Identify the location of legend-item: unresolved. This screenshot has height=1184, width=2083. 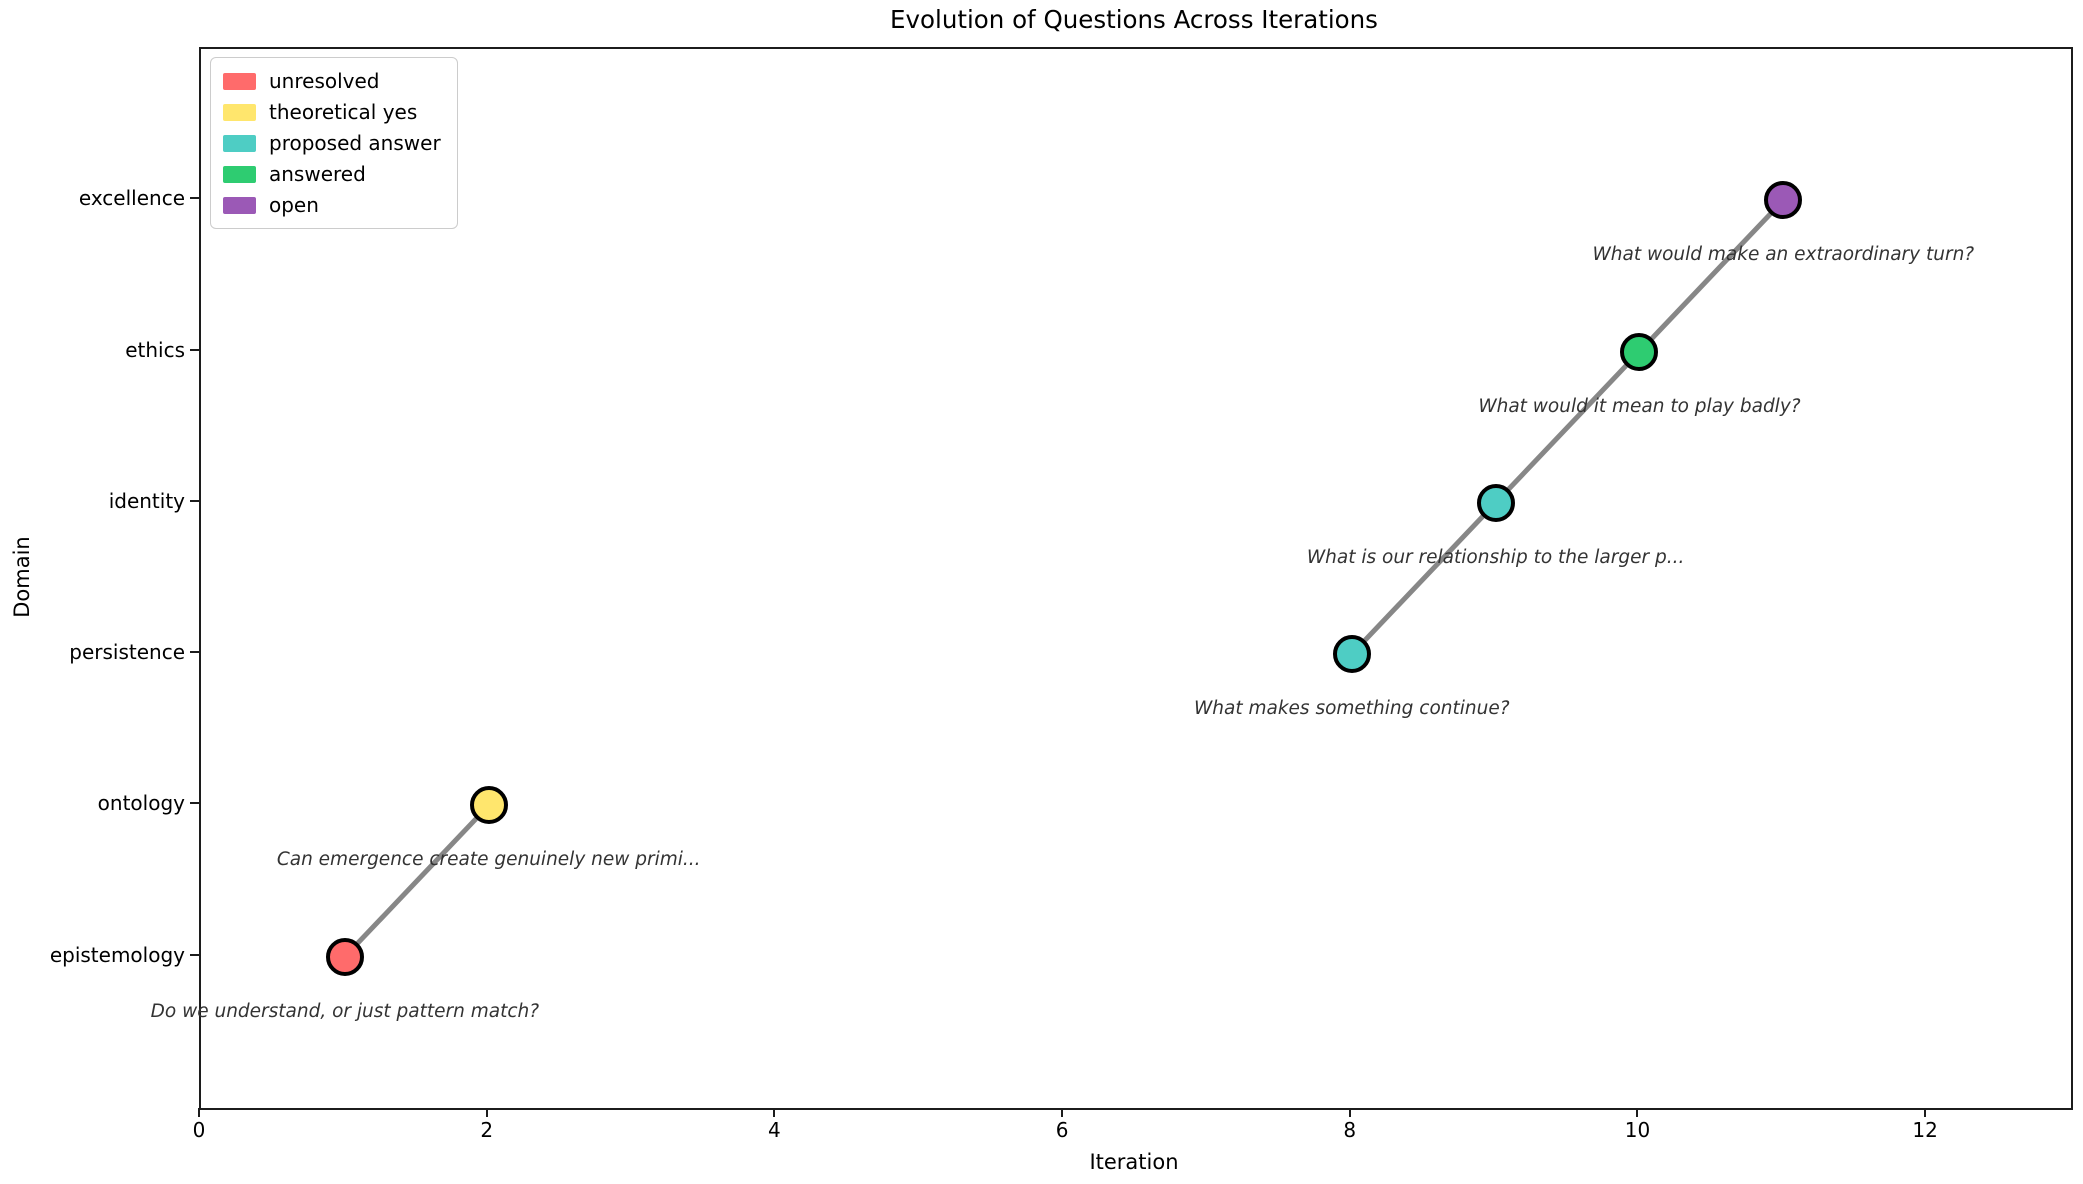
(332, 81).